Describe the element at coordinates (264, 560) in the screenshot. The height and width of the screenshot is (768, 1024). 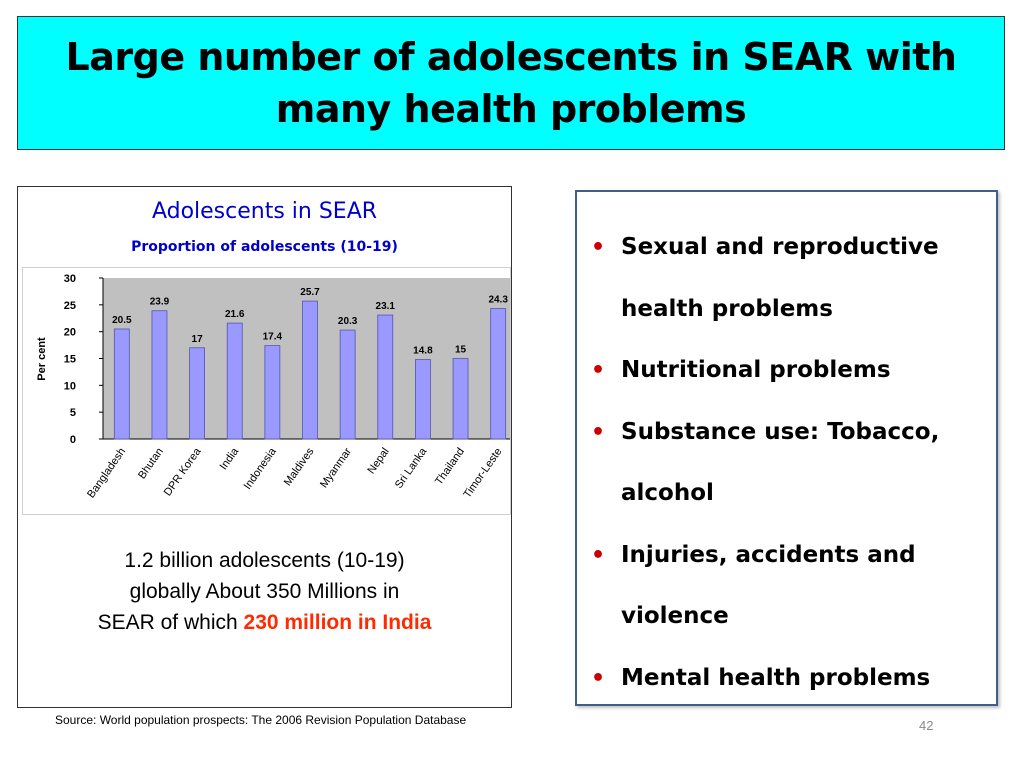
I see `summary-line1: 1.2 billion adolescents (10-19)` at that location.